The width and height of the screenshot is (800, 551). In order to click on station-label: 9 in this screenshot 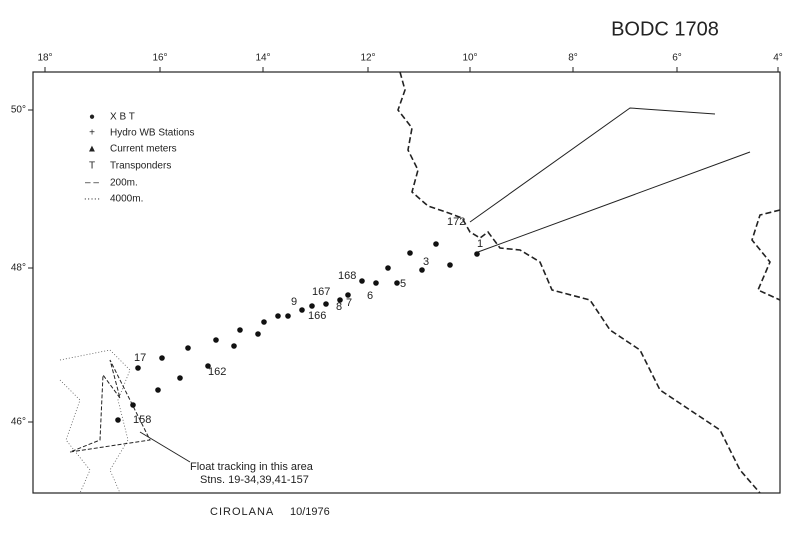, I will do `click(294, 302)`.